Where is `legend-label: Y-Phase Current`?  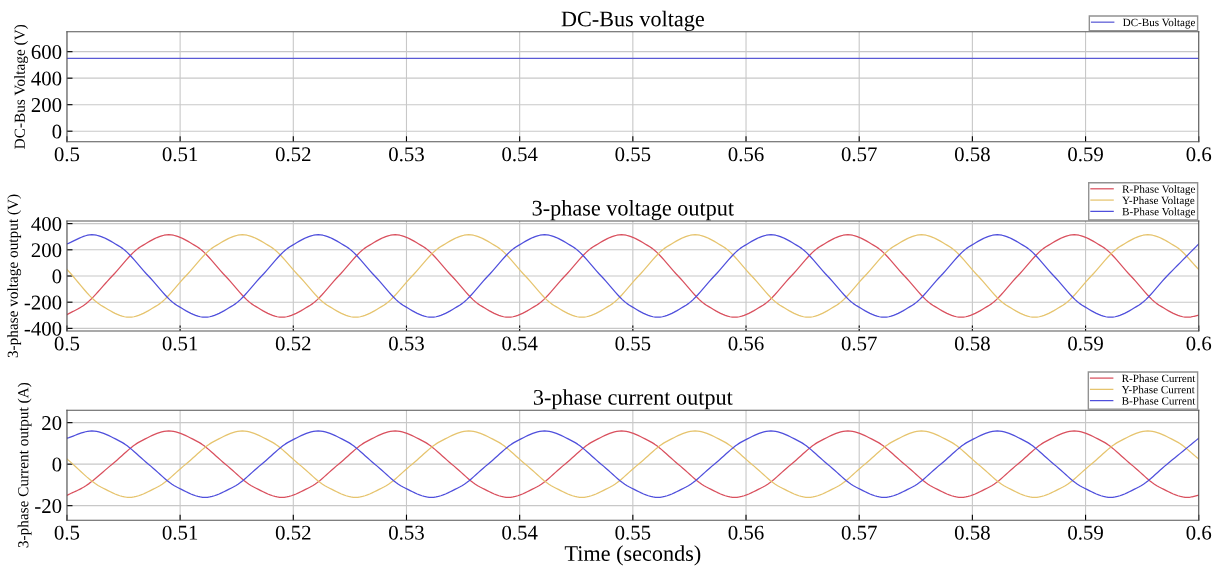 legend-label: Y-Phase Current is located at coordinates (1158, 389).